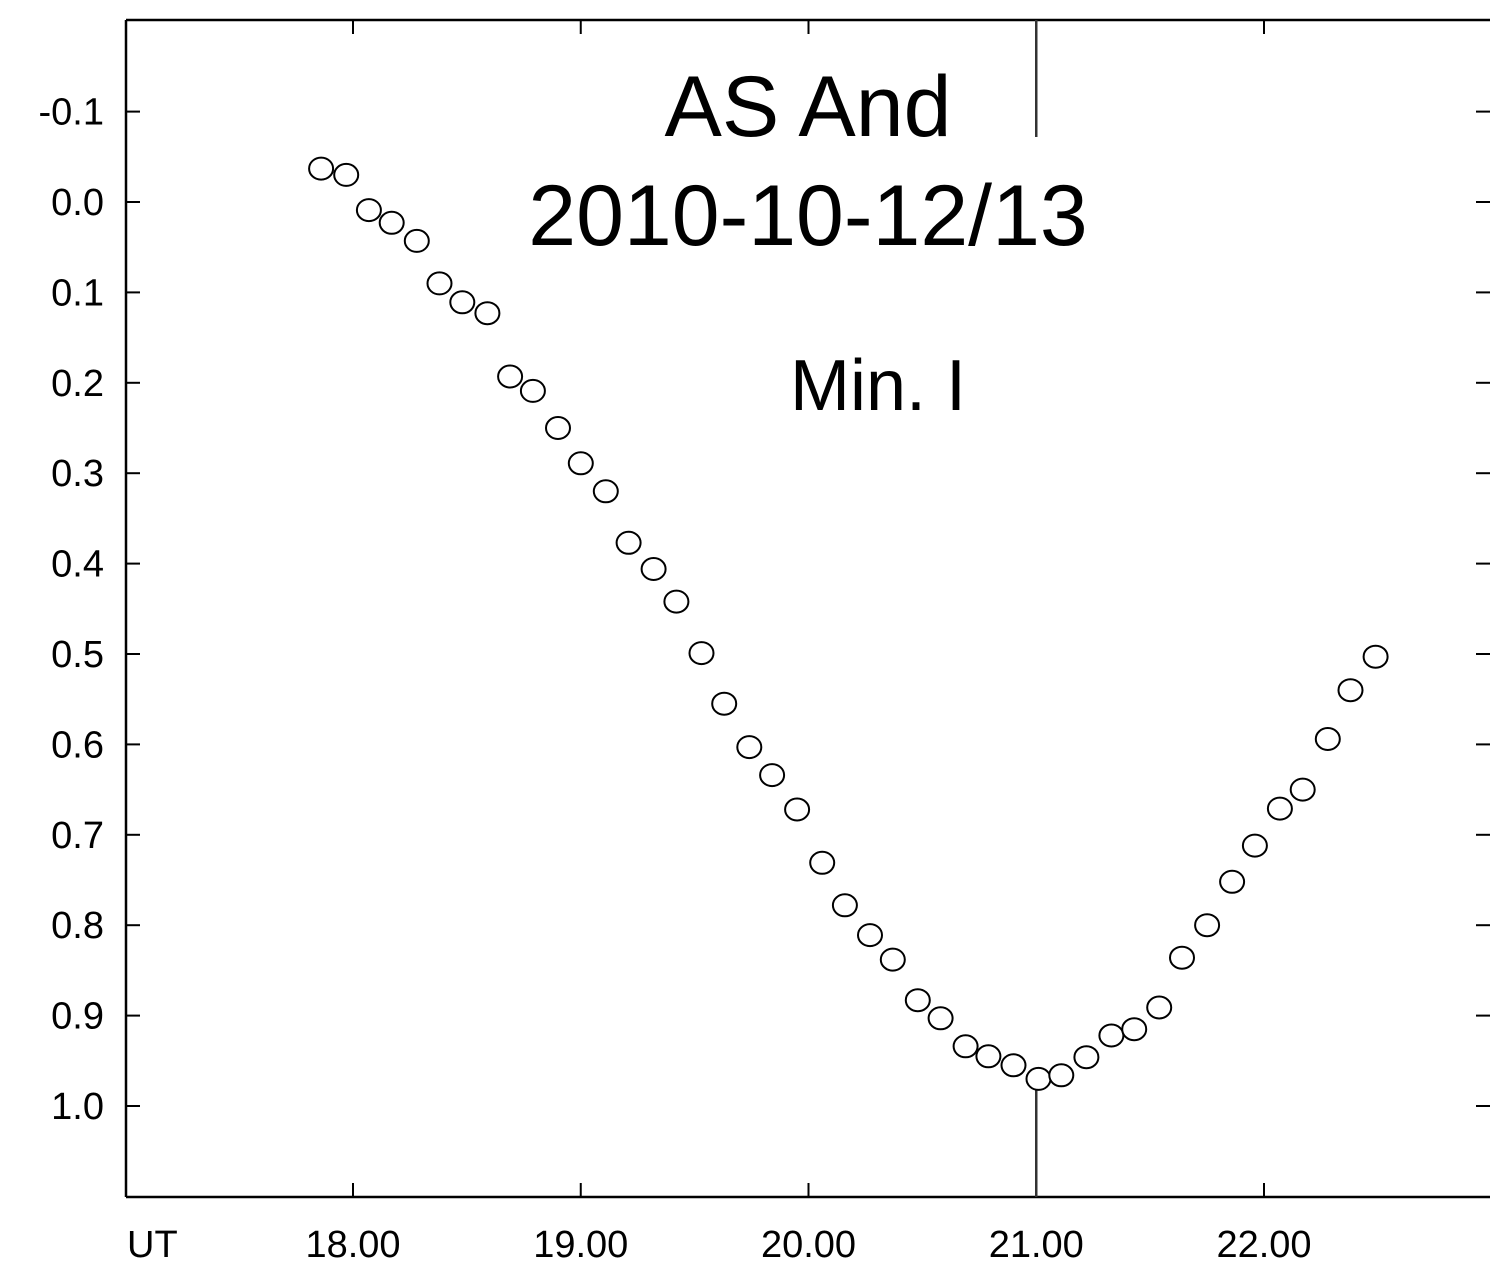 The width and height of the screenshot is (1490, 1261). Describe the element at coordinates (77, 565) in the screenshot. I see `y-tick-label: 0.4` at that location.